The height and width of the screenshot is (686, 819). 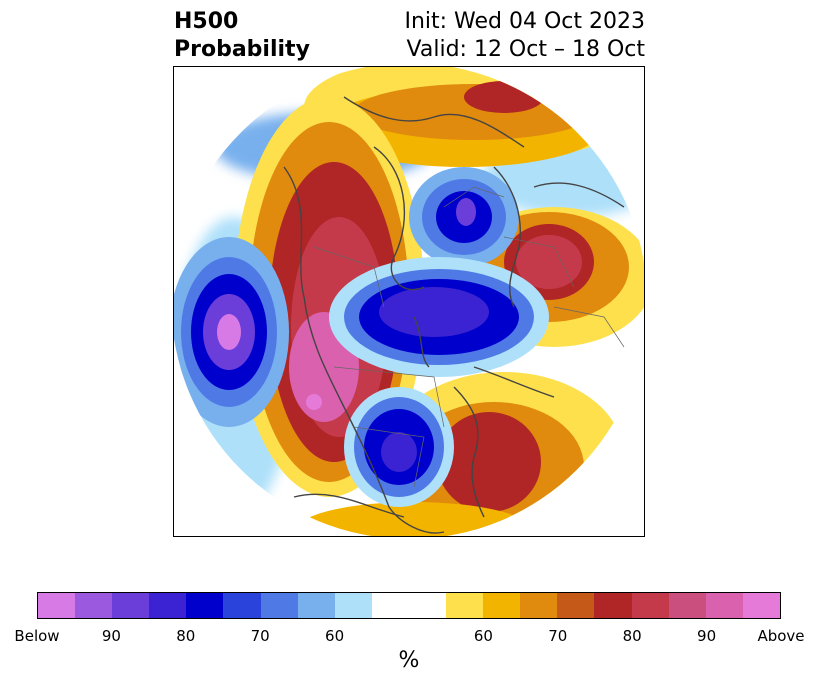 I want to click on valid-range-label: Valid: 12 Oct – 18 Oct, so click(x=525, y=49).